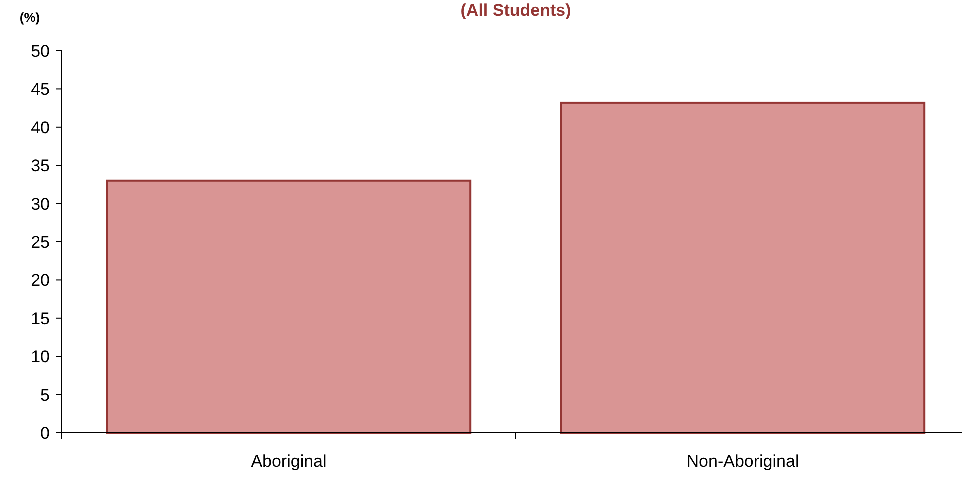  Describe the element at coordinates (30, 17) in the screenshot. I see `y-axis-title: (%)` at that location.